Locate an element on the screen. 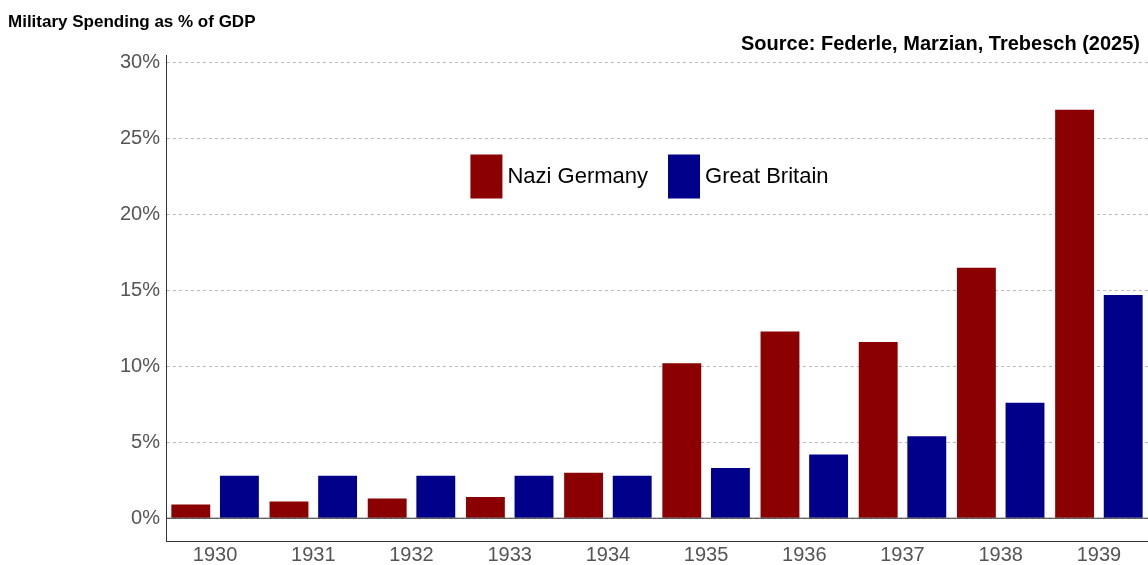  x-tick-label: 1932 is located at coordinates (411, 553).